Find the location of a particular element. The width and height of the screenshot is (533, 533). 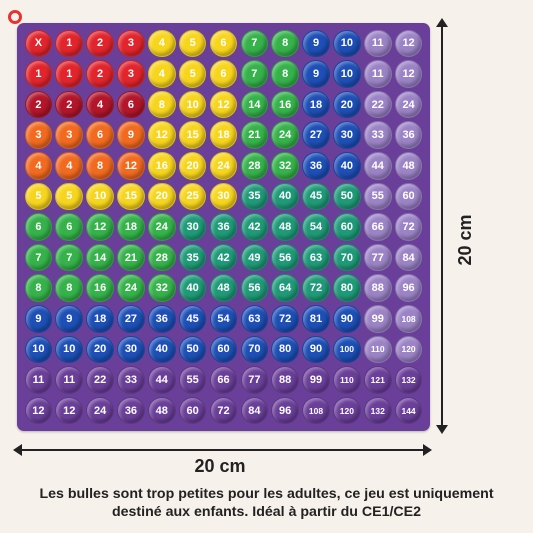

row-label-bubble: 10 is located at coordinates (38, 349).